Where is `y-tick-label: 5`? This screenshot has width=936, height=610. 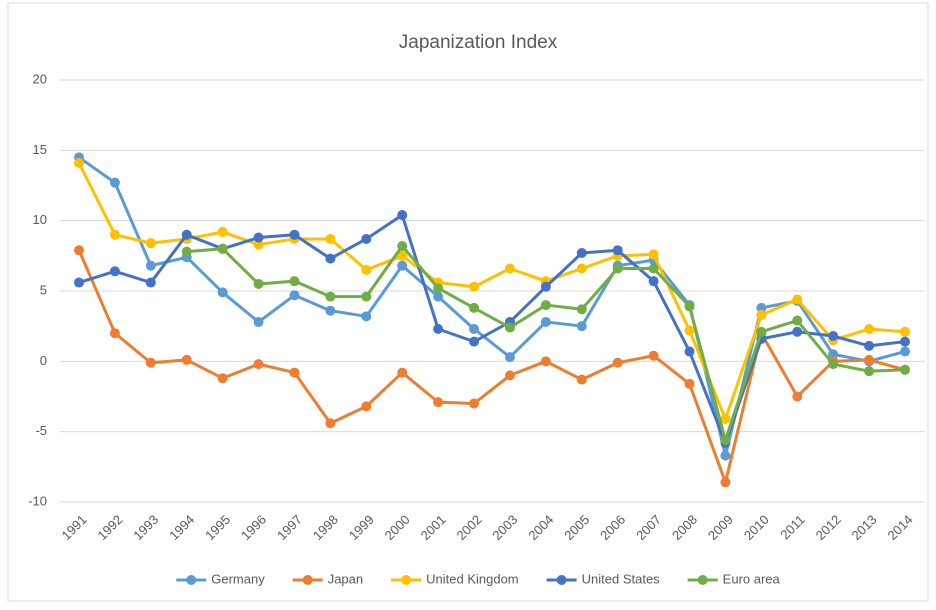 y-tick-label: 5 is located at coordinates (43, 289).